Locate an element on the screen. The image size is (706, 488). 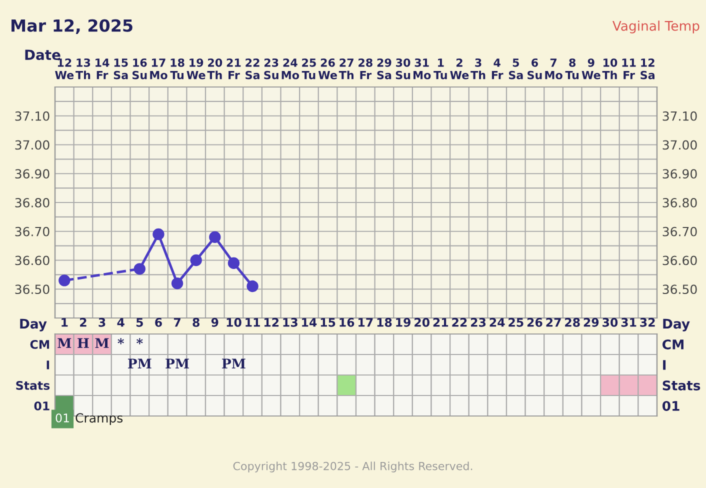
x-tick-label: 10 Th is located at coordinates (610, 69).